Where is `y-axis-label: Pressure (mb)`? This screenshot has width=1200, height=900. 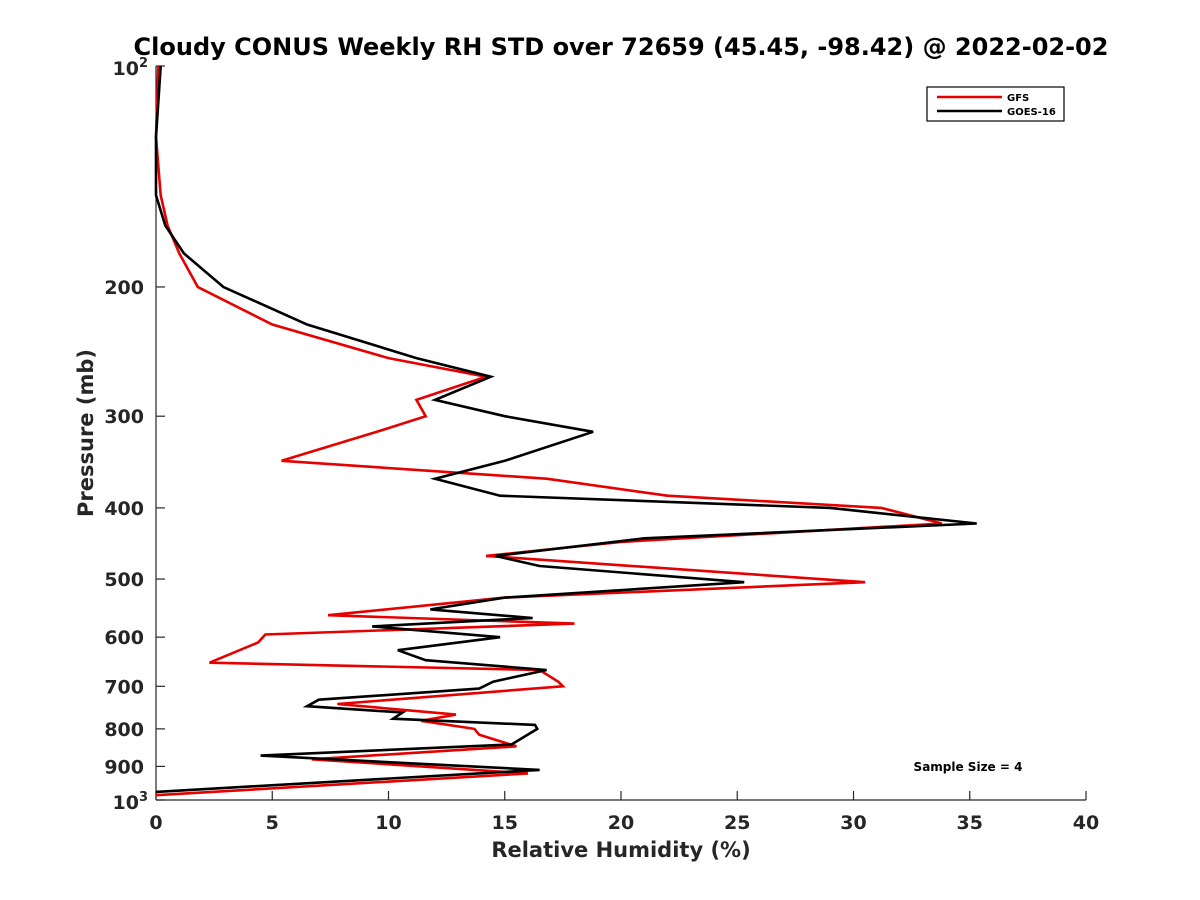 y-axis-label: Pressure (mb) is located at coordinates (86, 433).